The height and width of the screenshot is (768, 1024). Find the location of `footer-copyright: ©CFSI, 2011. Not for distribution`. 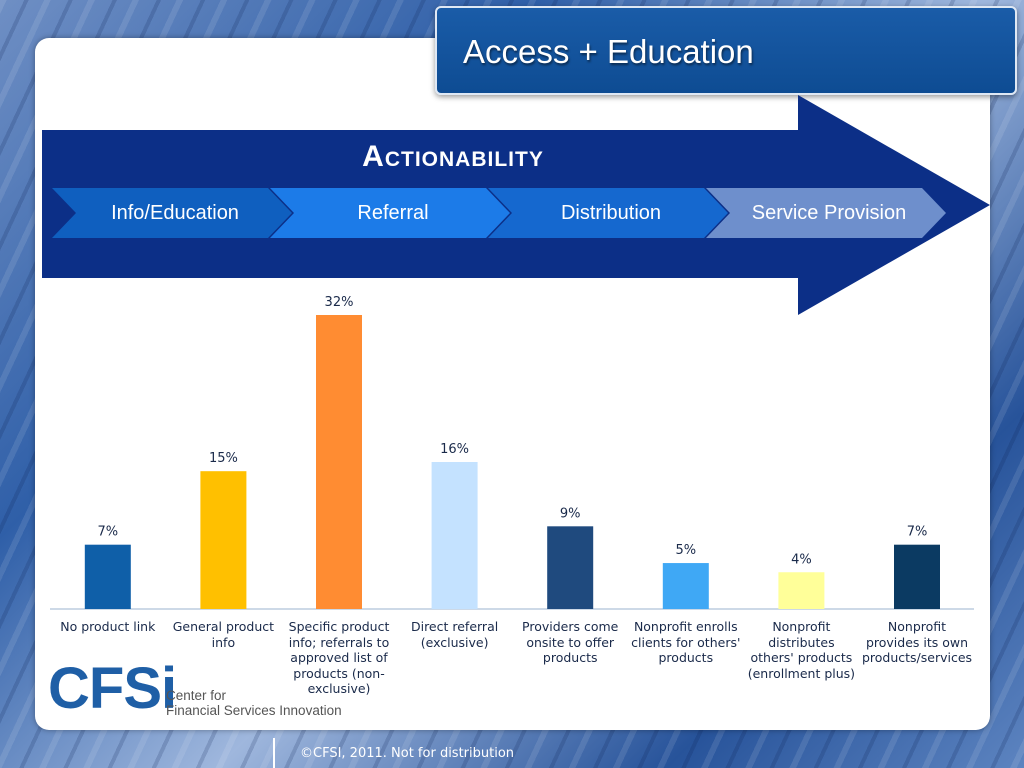

footer-copyright: ©CFSI, 2011. Not for distribution is located at coordinates (407, 753).